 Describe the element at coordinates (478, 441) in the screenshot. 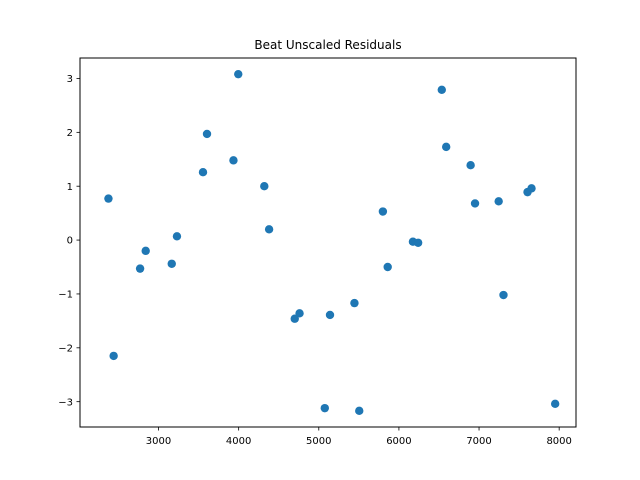

I see `x-tick-label: 7000` at that location.